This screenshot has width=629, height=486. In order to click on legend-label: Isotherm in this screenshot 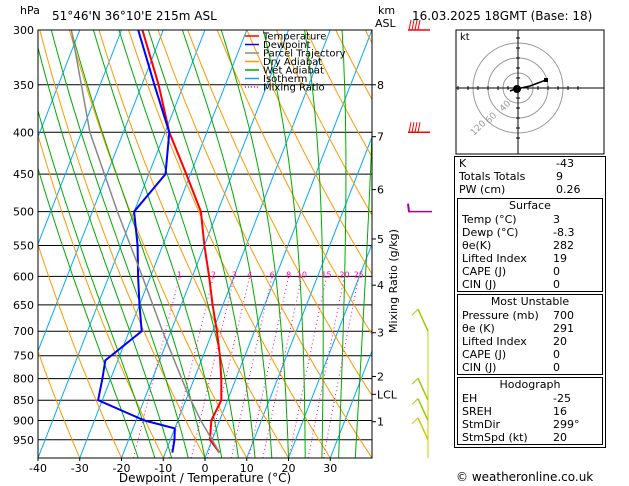, I will do `click(285, 79)`.